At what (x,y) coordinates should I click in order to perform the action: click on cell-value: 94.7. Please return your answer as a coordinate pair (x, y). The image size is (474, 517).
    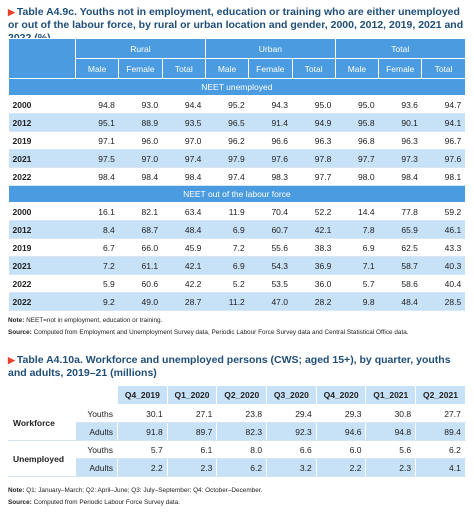
    Looking at the image, I should click on (443, 104).